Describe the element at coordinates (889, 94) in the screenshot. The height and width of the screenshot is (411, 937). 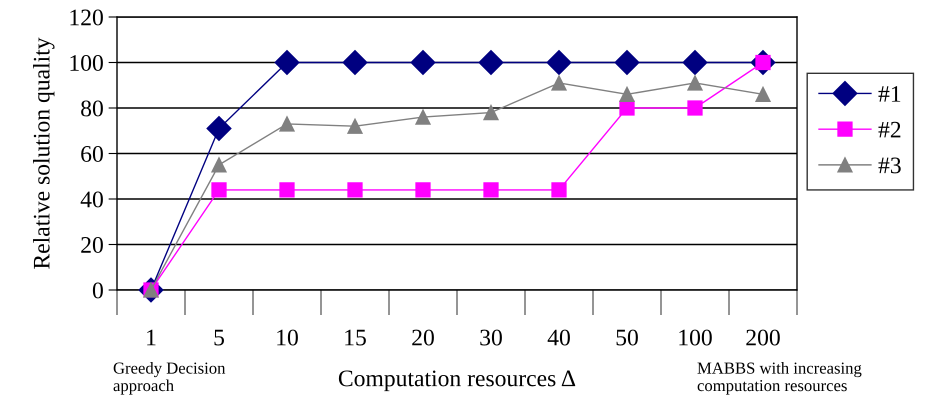
I see `legend-label: #1` at that location.